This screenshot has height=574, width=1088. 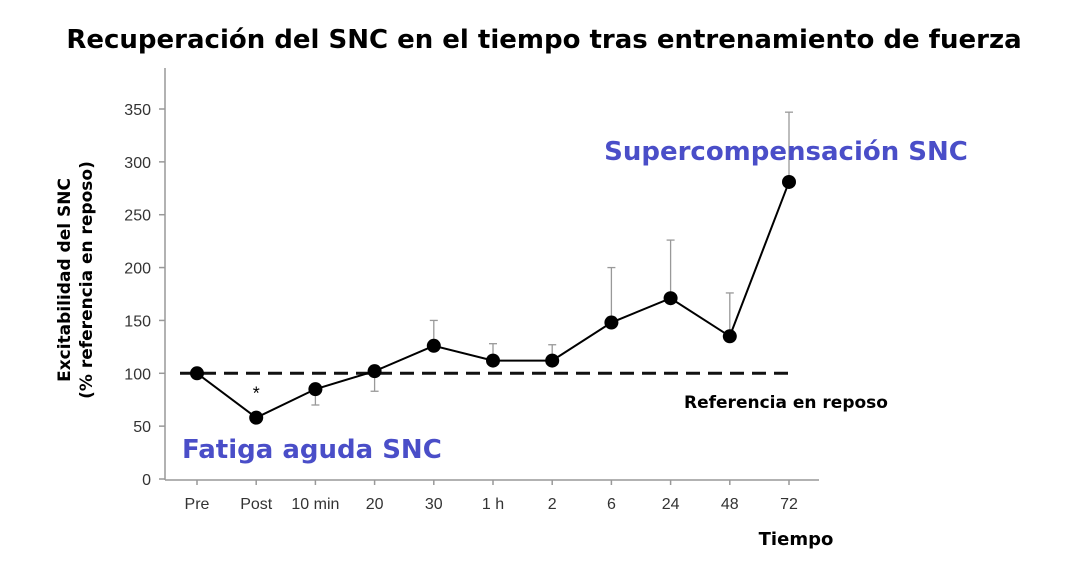 I want to click on x-tick-label: 20, so click(x=375, y=504).